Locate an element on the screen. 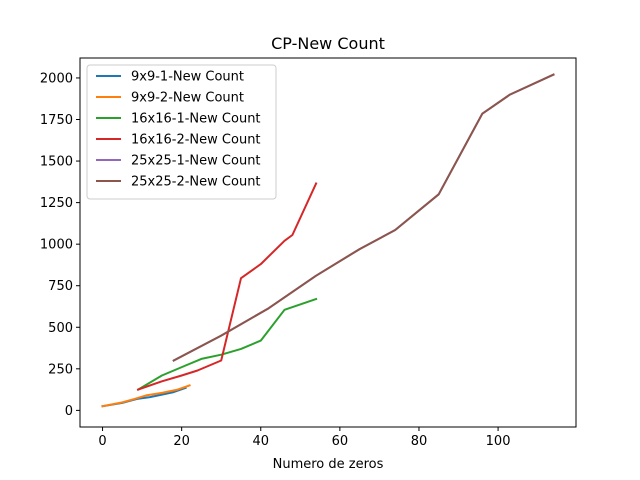  y-tick-label: 1500 is located at coordinates (56, 162).